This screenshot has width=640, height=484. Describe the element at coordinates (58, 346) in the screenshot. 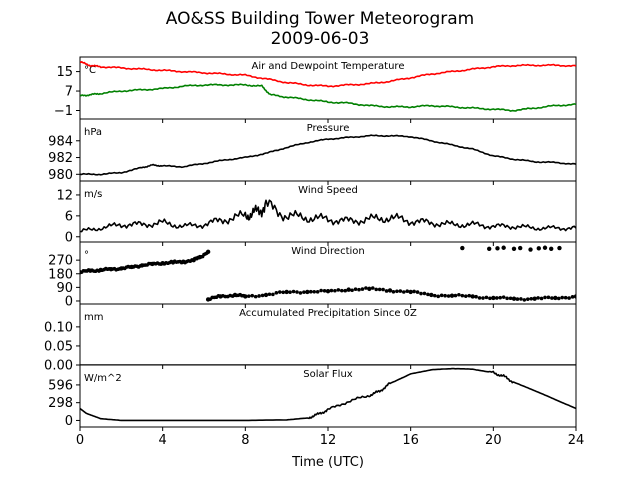

I see `y-tick-label: 0.05` at that location.